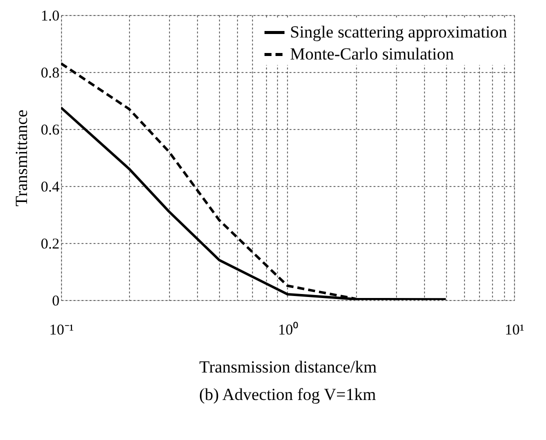 The width and height of the screenshot is (546, 440). What do you see at coordinates (399, 32) in the screenshot?
I see `legend-label: Single scattering approximation` at bounding box center [399, 32].